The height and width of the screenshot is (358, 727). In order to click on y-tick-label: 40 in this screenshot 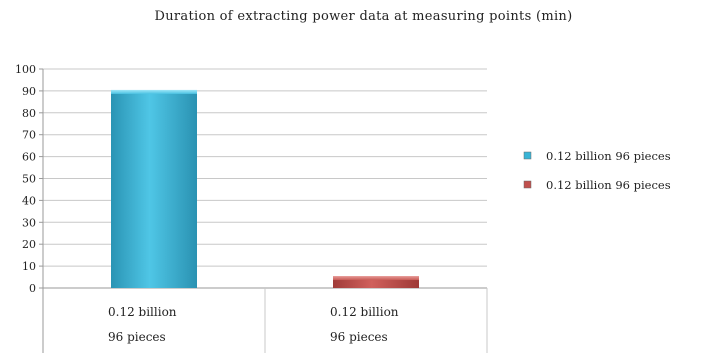, I will do `click(29, 200)`.